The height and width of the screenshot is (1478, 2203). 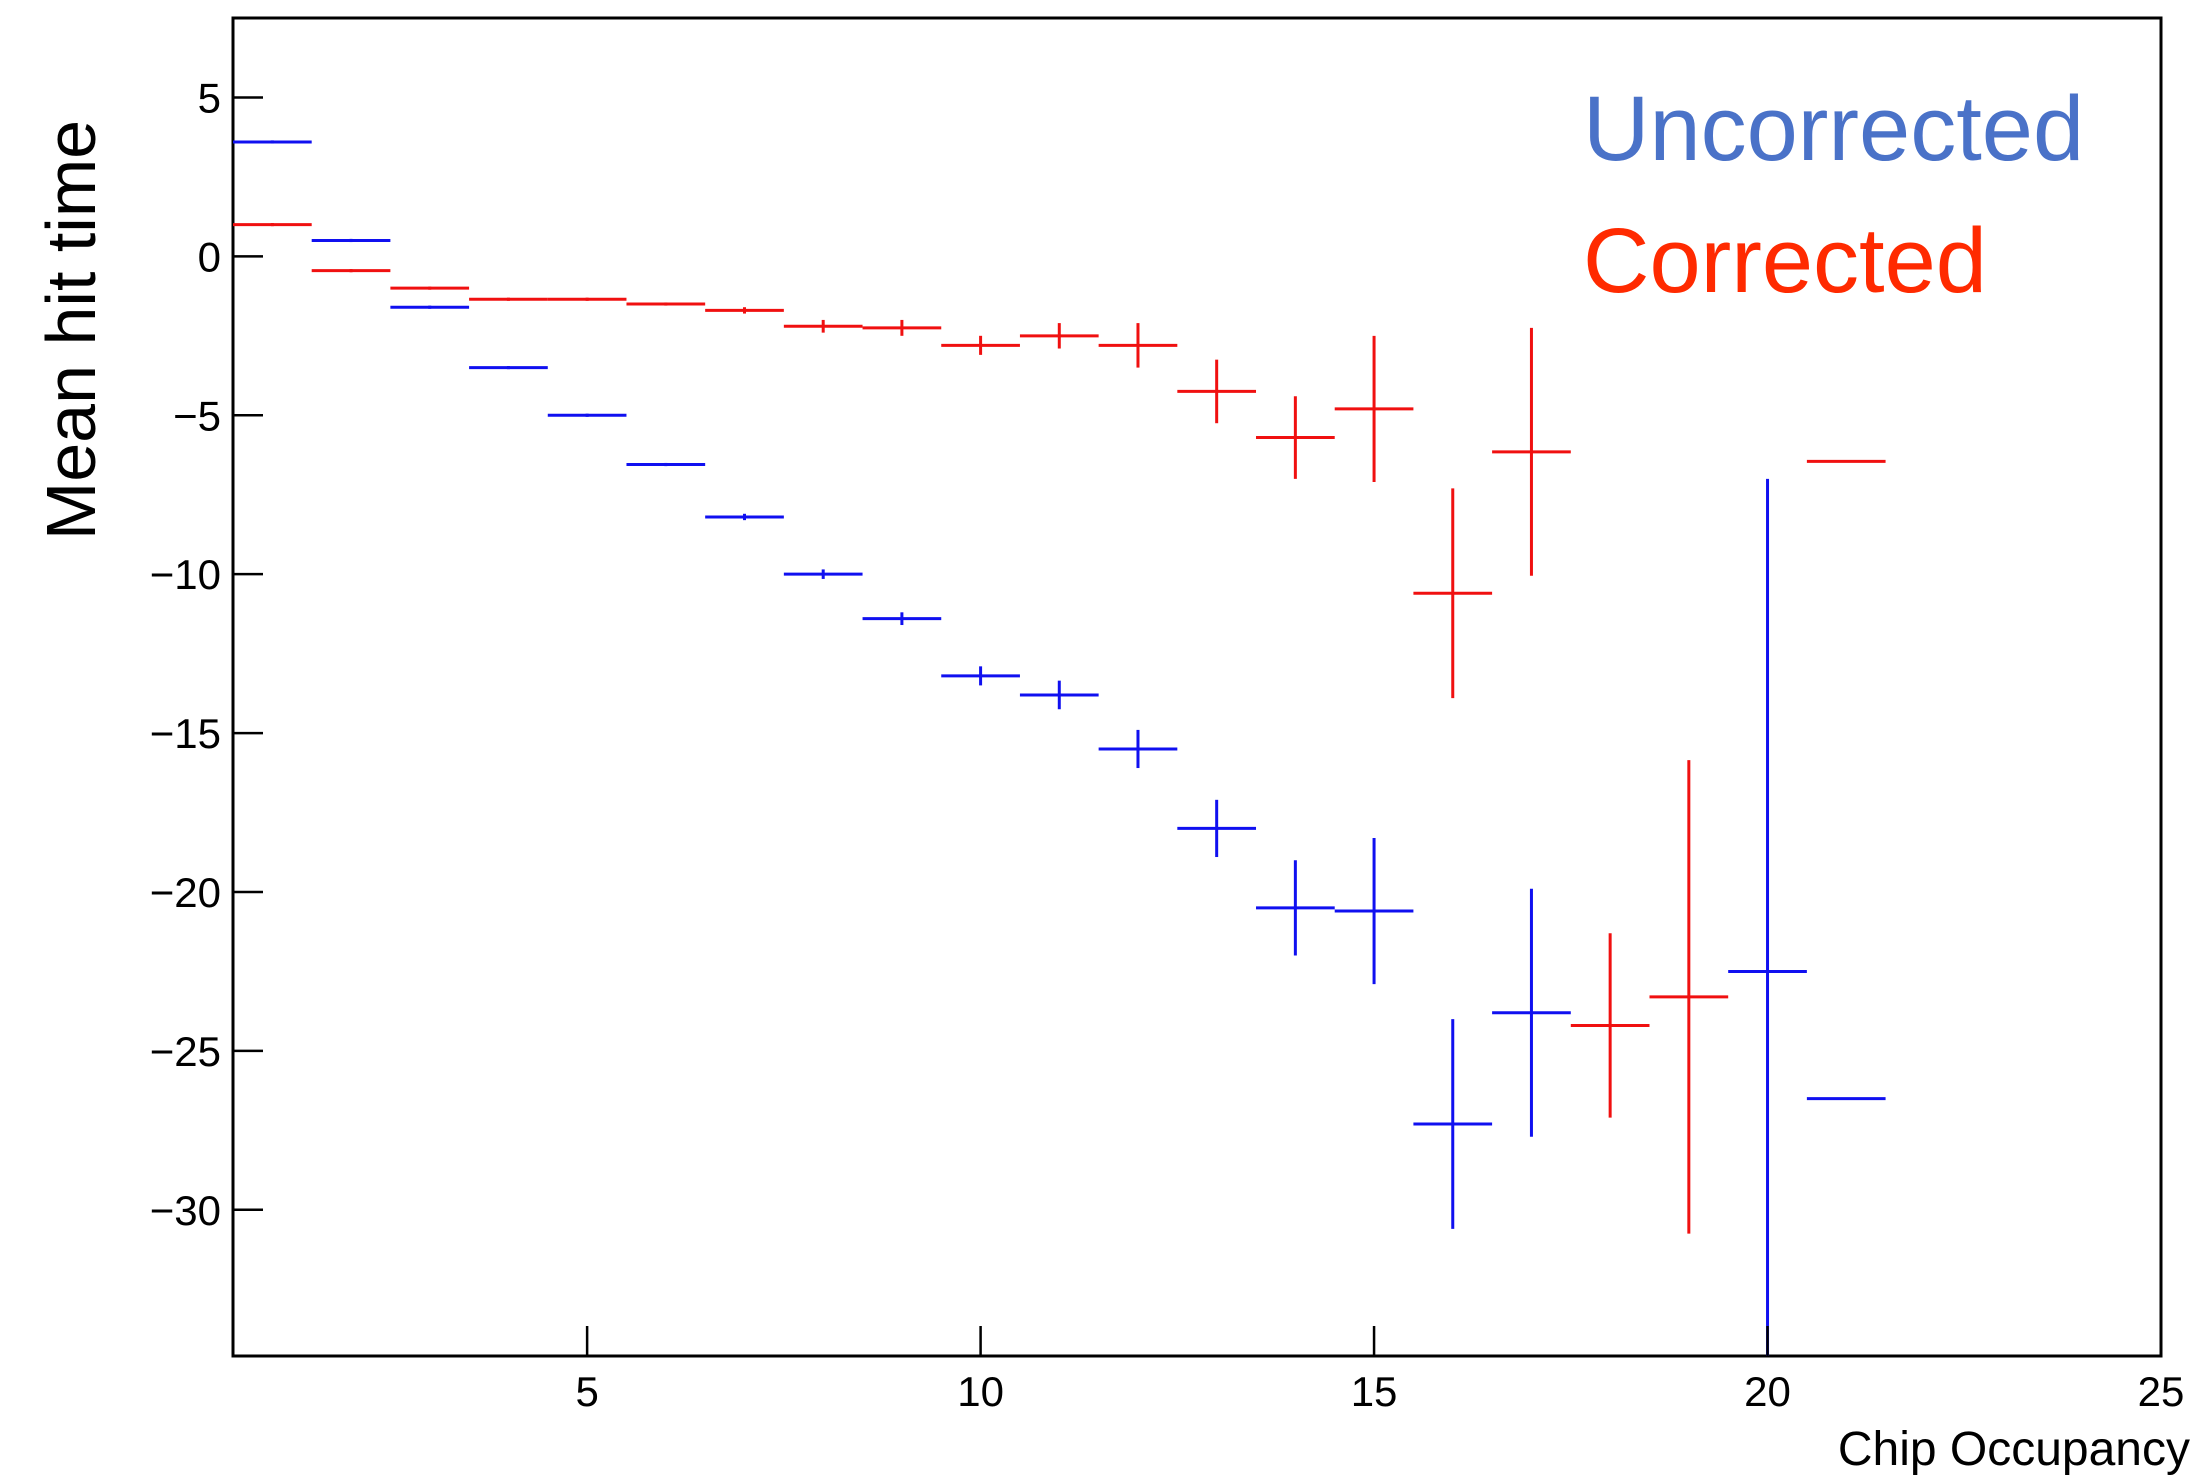 I want to click on y-tick-label: 0, so click(x=209, y=256).